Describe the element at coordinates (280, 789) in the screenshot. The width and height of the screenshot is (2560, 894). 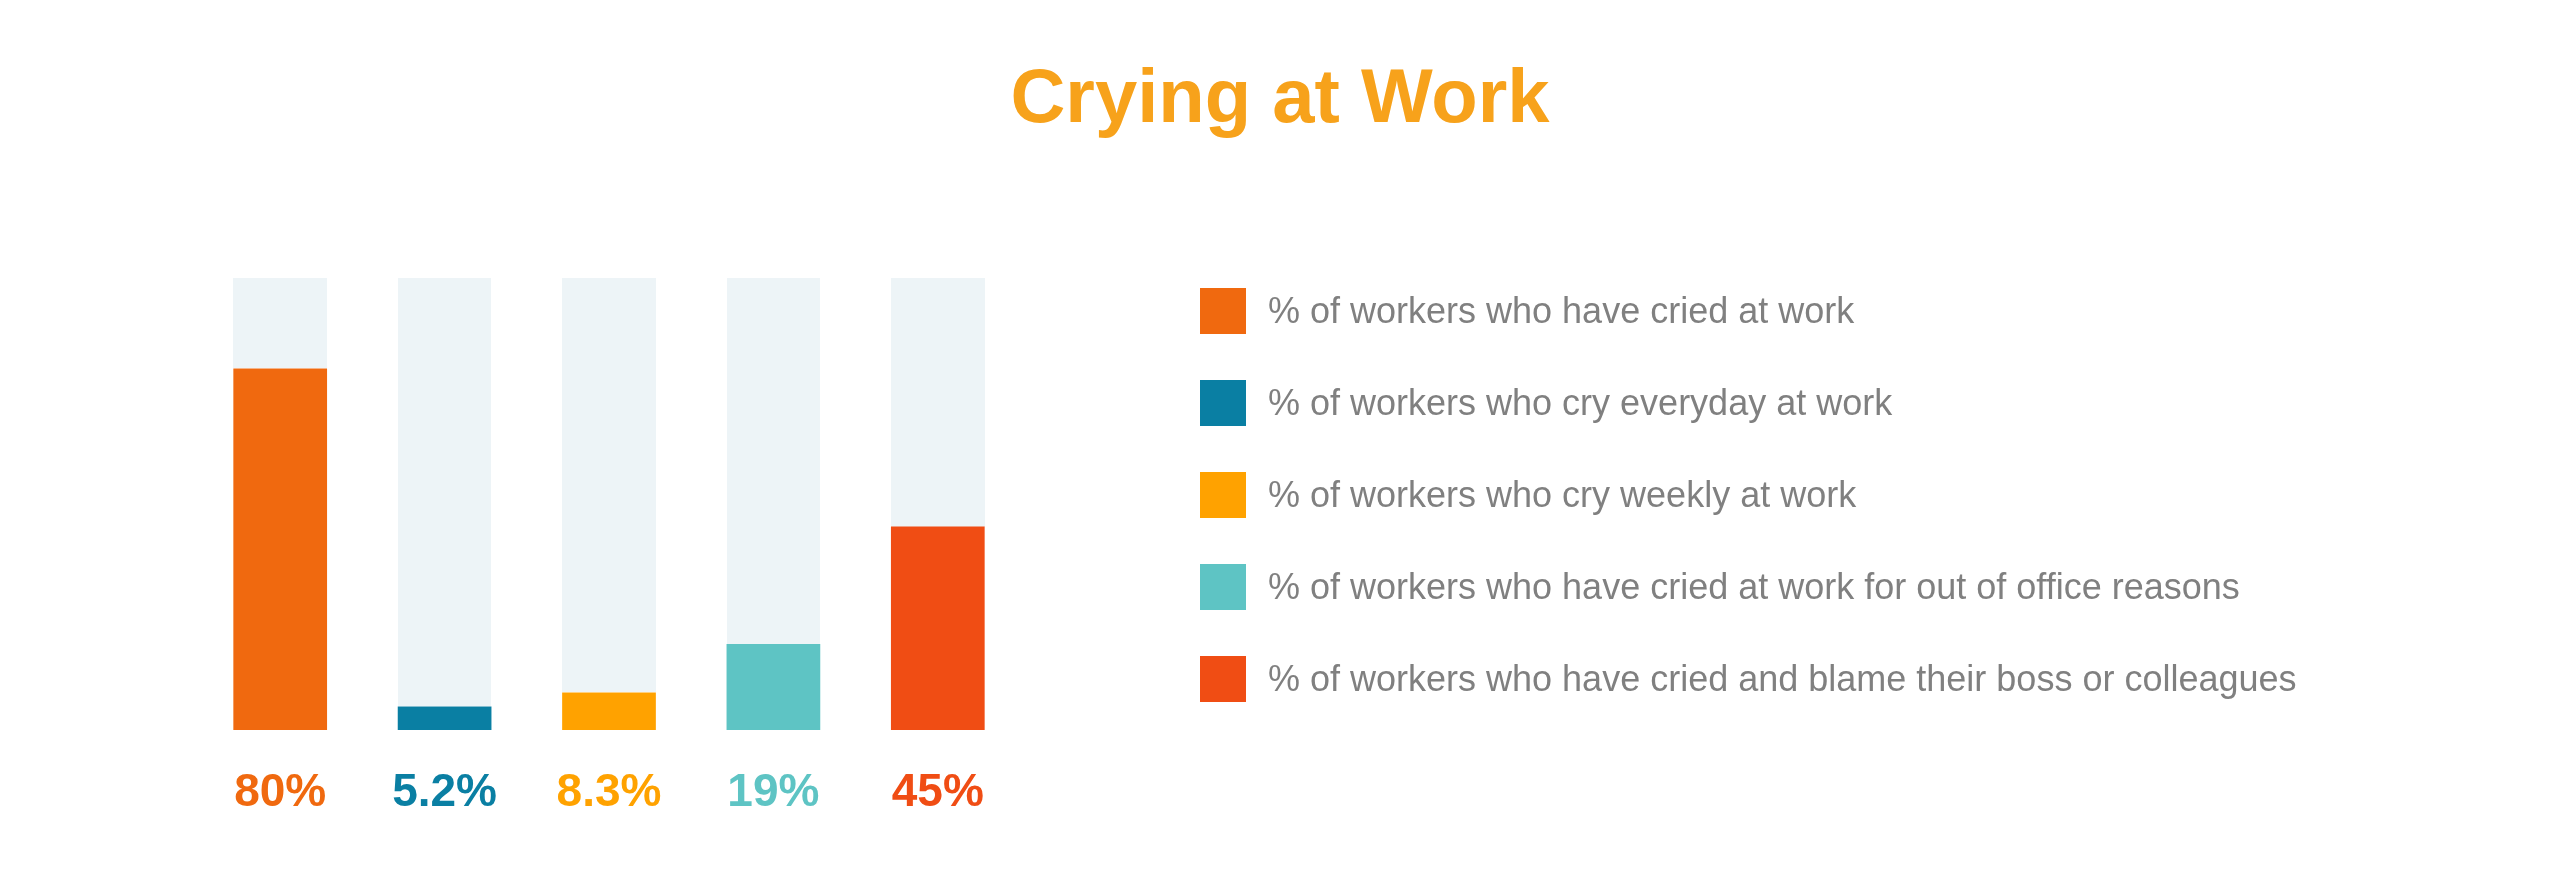
I see `data-label: 80%` at that location.